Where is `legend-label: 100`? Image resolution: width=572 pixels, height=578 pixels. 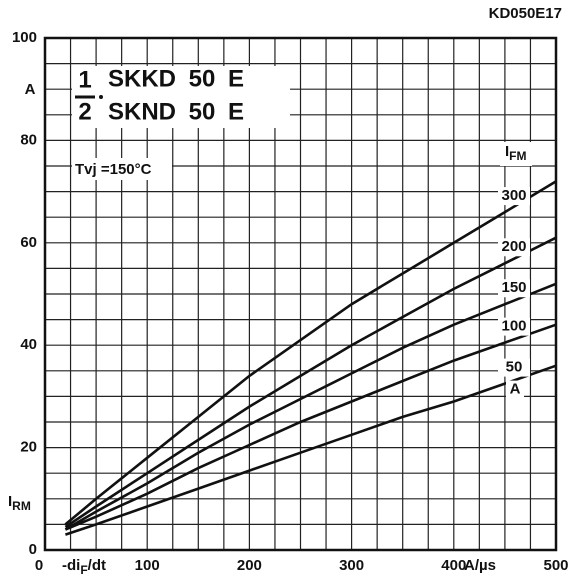
legend-label: 100 is located at coordinates (513, 326).